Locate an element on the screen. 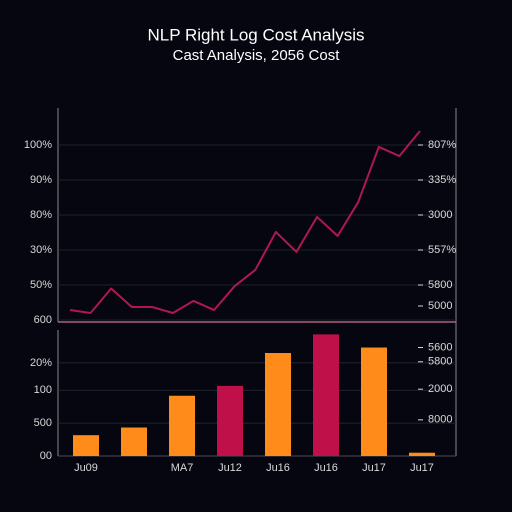 This screenshot has width=512, height=512. chart-subtitle: Cast Analysis, 2056 Cost is located at coordinates (257, 55).